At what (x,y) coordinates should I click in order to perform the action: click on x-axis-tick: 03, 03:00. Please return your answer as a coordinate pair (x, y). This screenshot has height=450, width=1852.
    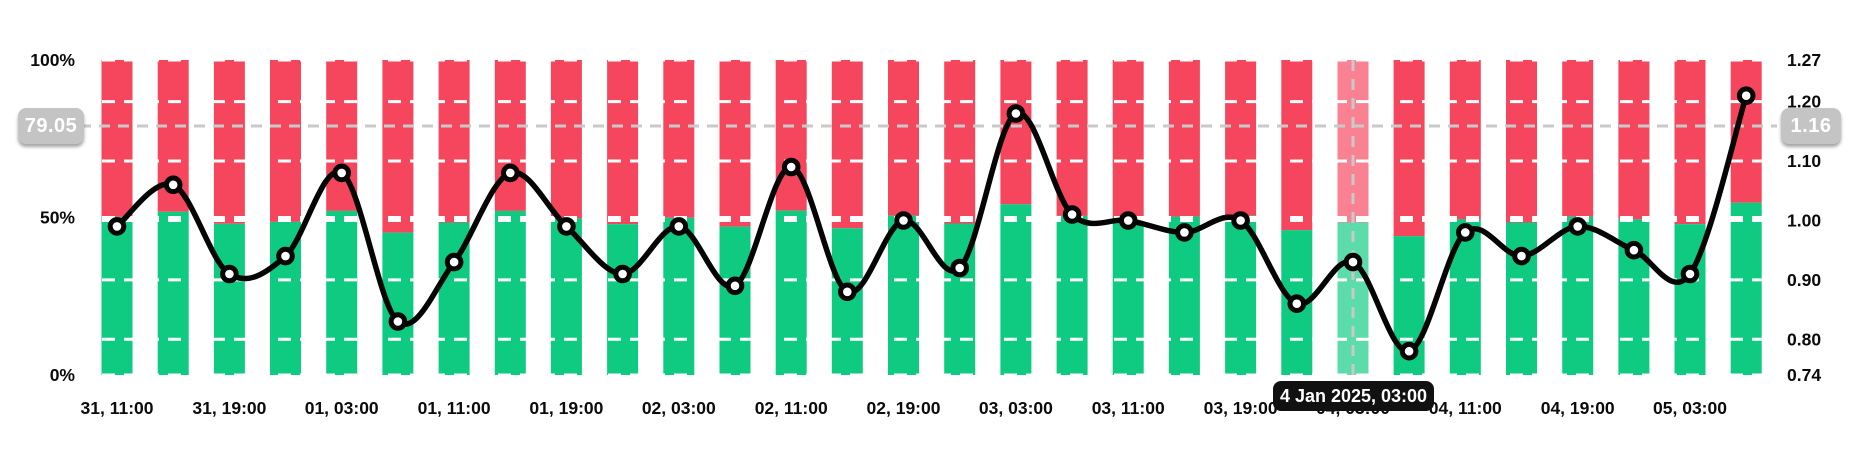
    Looking at the image, I should click on (1016, 408).